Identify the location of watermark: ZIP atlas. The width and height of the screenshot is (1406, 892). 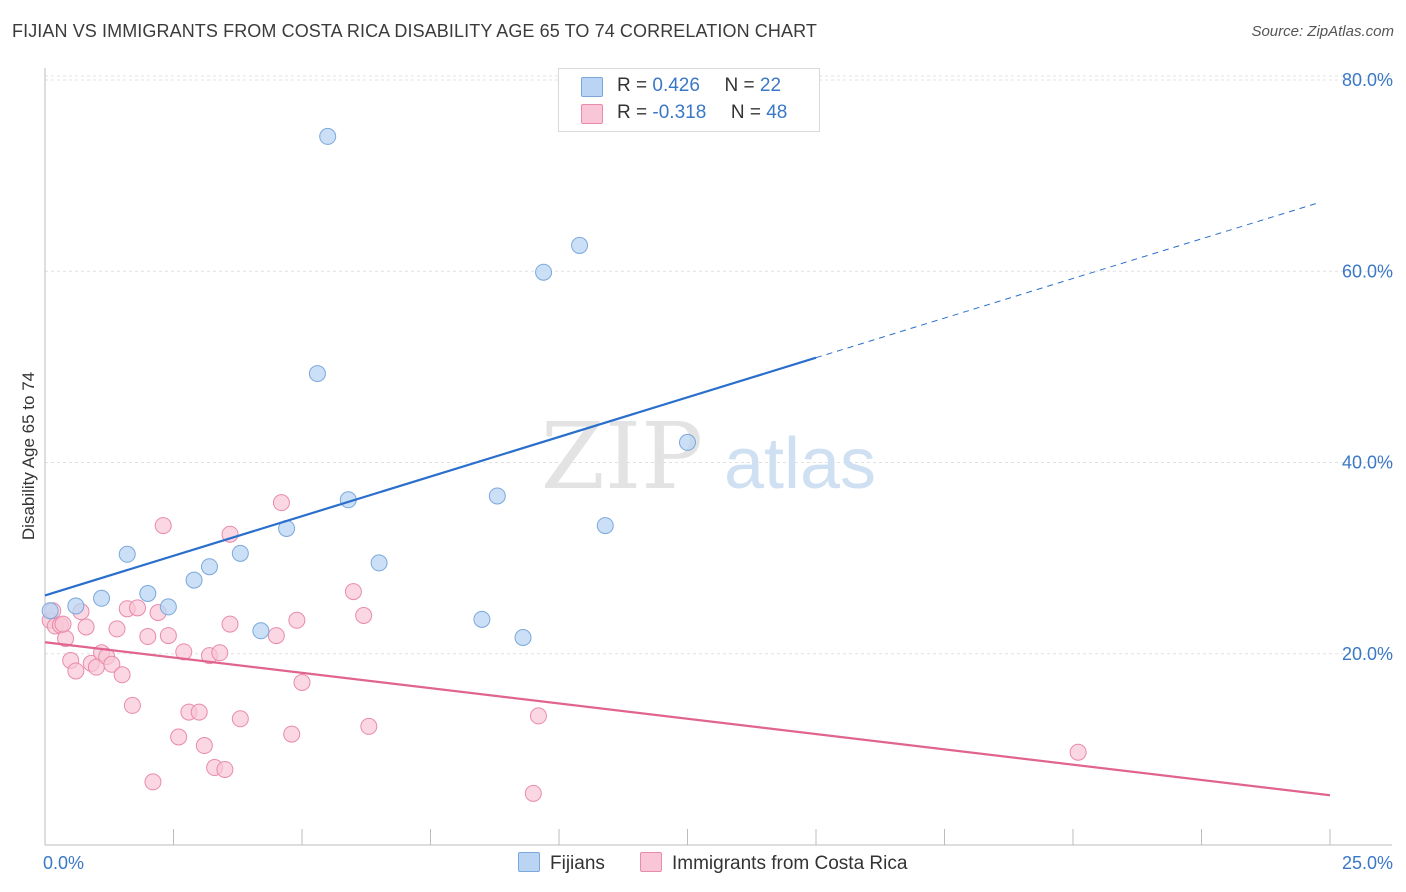
(708, 456).